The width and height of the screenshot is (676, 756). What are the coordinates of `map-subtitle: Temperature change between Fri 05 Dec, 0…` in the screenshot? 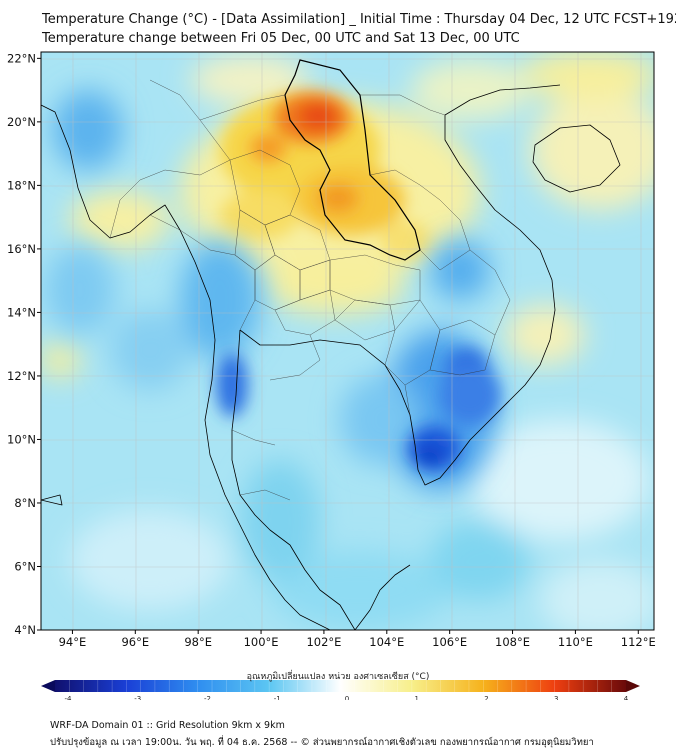 It's located at (281, 38).